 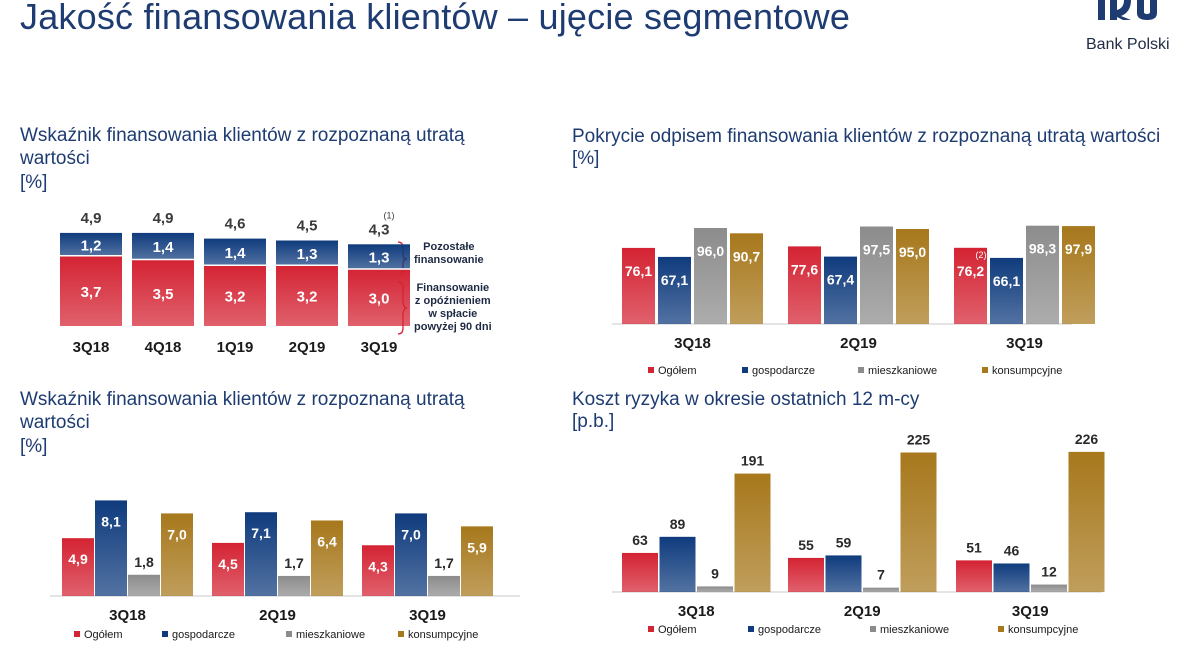 I want to click on value-label: 12, so click(x=1049, y=572).